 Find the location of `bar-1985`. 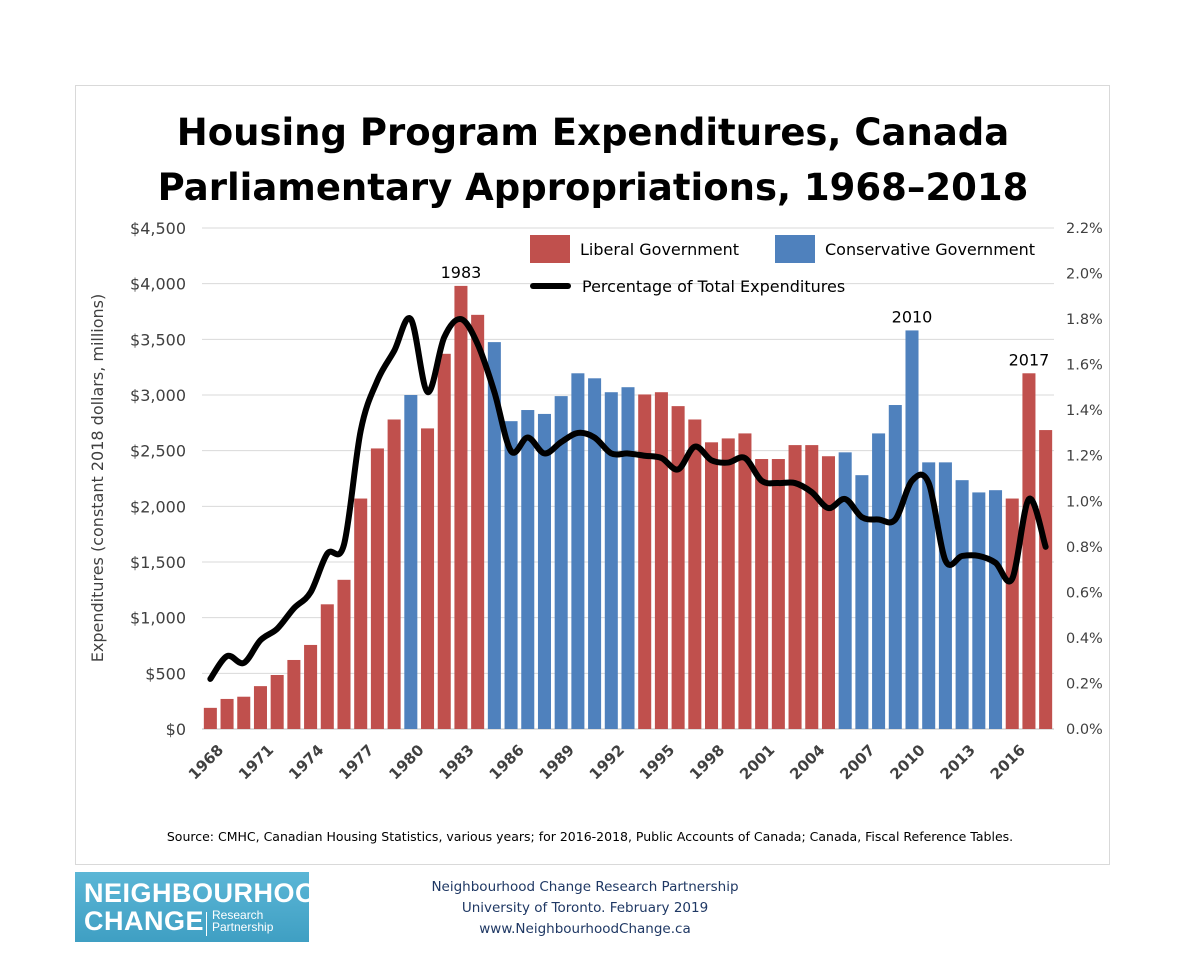

bar-1985 is located at coordinates (494, 535).